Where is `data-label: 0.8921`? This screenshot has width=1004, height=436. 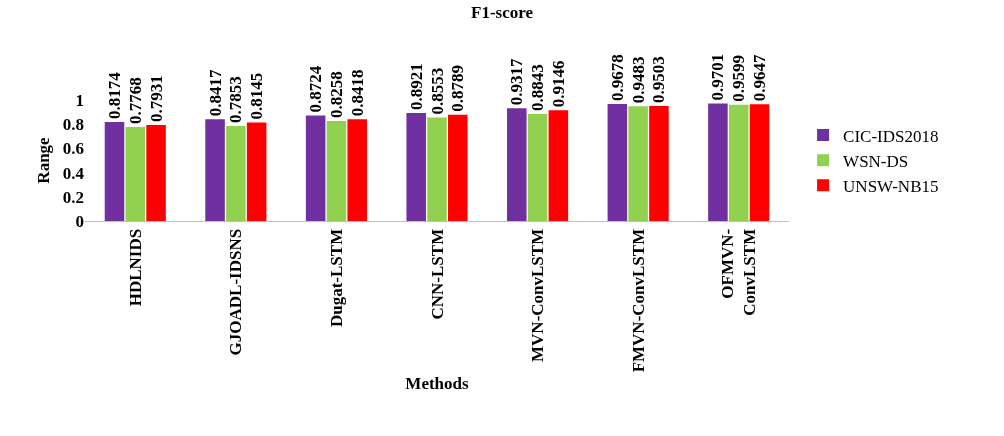 data-label: 0.8921 is located at coordinates (416, 87).